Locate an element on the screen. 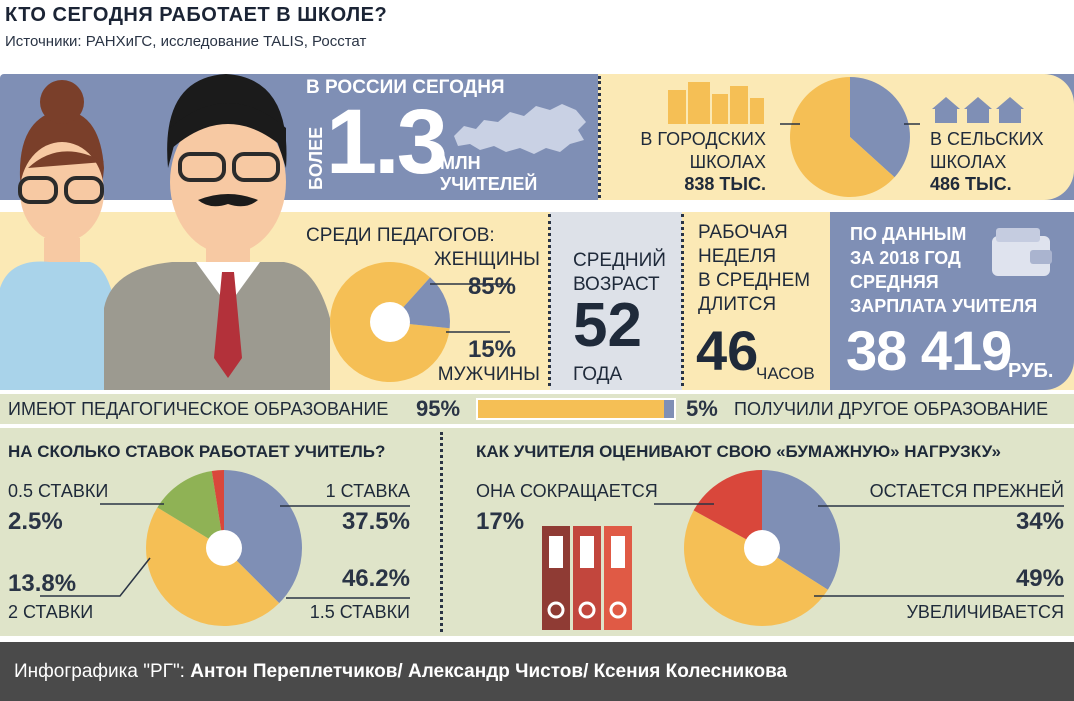 The height and width of the screenshot is (701, 1074). credit-prefix: Инфографика "РГ": is located at coordinates (102, 671).